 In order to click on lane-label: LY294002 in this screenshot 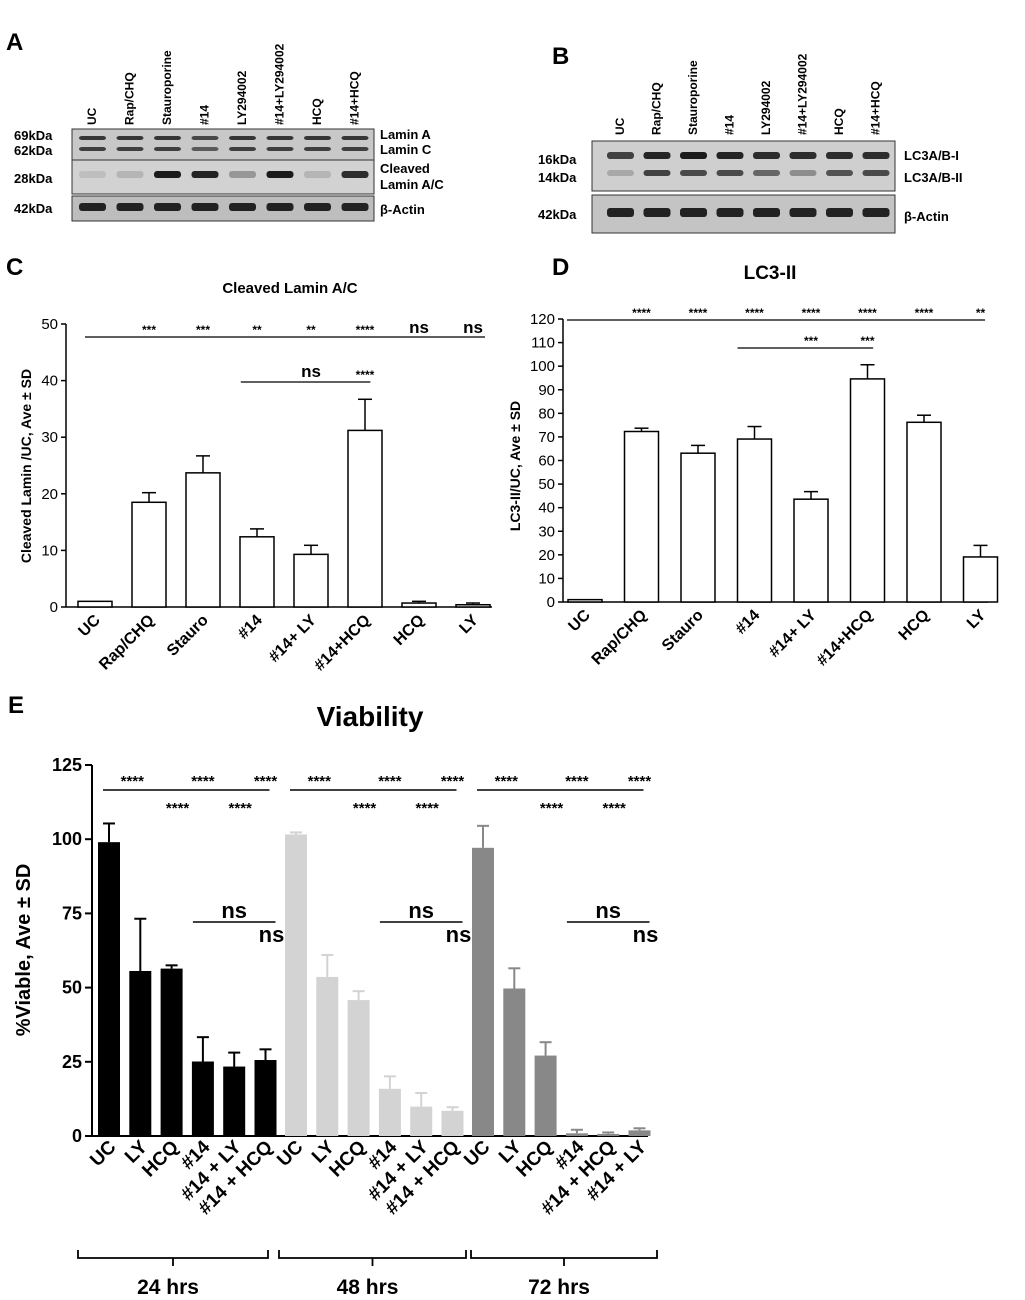, I will do `click(242, 97)`.